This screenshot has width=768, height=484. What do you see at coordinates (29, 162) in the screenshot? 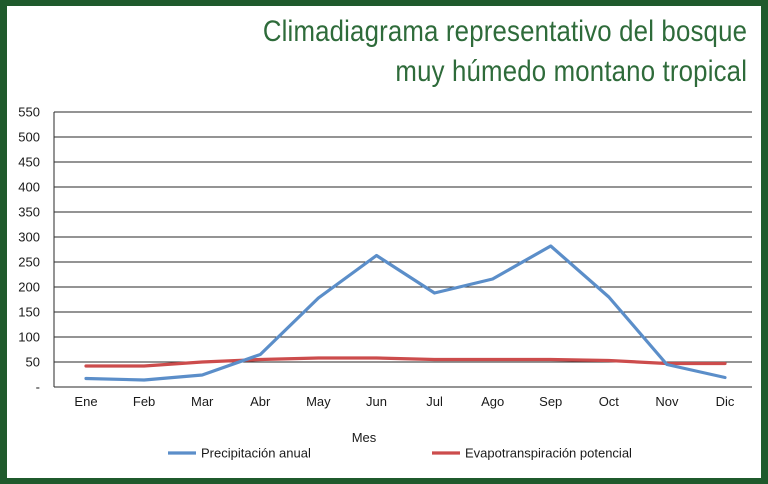
I see `y-tick-label: 450` at bounding box center [29, 162].